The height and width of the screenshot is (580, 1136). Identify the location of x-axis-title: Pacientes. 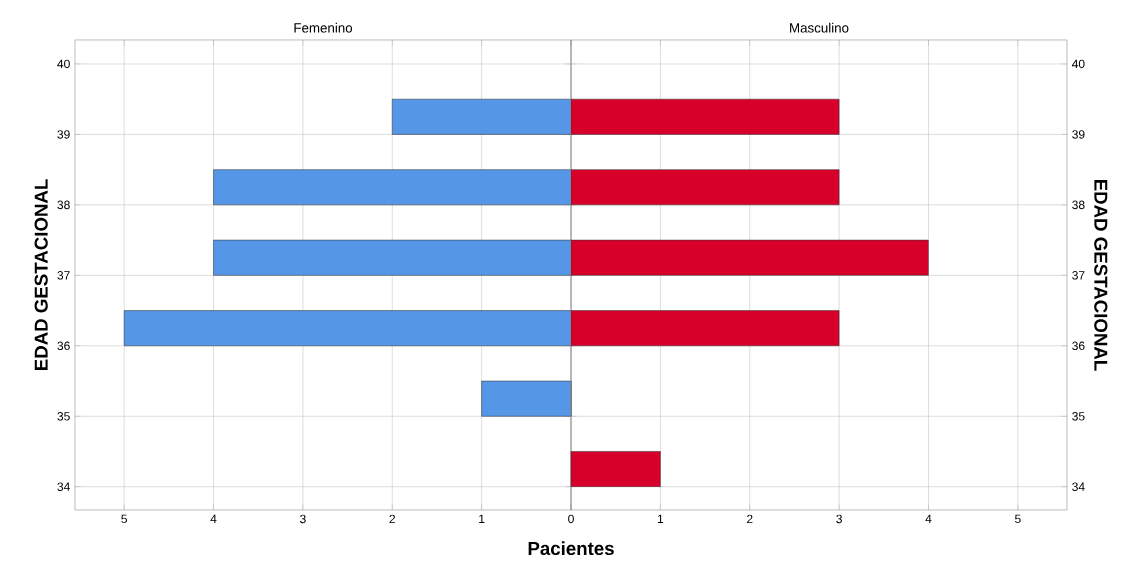
(571, 548).